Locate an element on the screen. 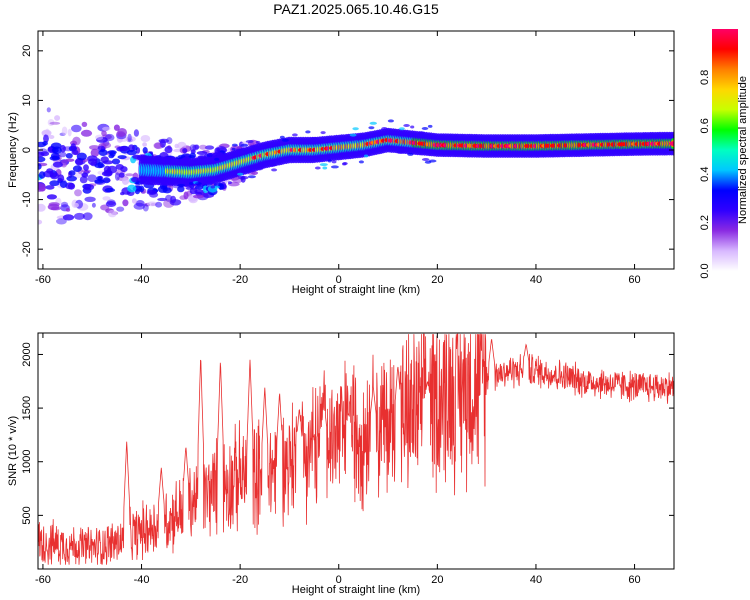 This screenshot has width=750, height=600. spectrogram-x-tick-label: -20 is located at coordinates (240, 280).